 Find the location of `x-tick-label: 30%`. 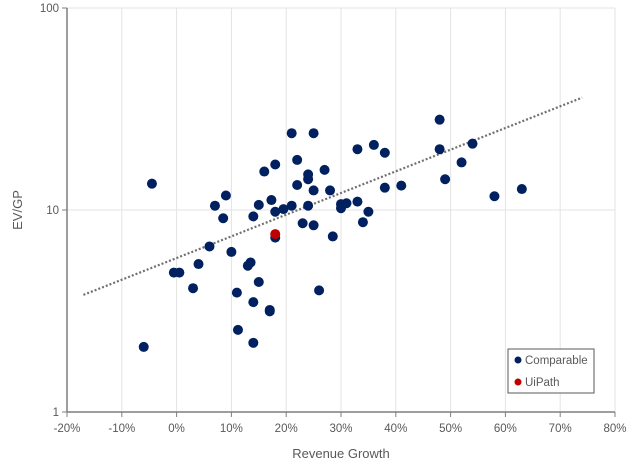

x-tick-label: 30% is located at coordinates (340, 429).